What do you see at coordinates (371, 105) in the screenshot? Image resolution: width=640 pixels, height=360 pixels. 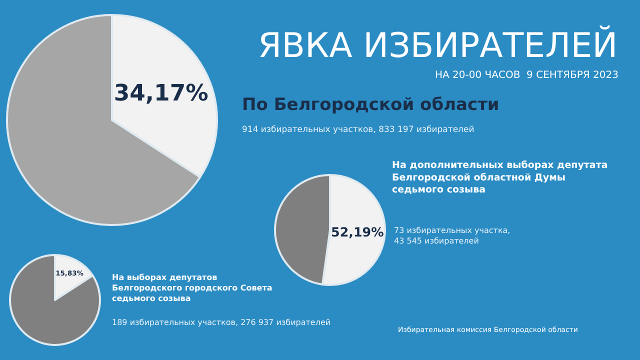 I see `text: По Белгородской области` at bounding box center [371, 105].